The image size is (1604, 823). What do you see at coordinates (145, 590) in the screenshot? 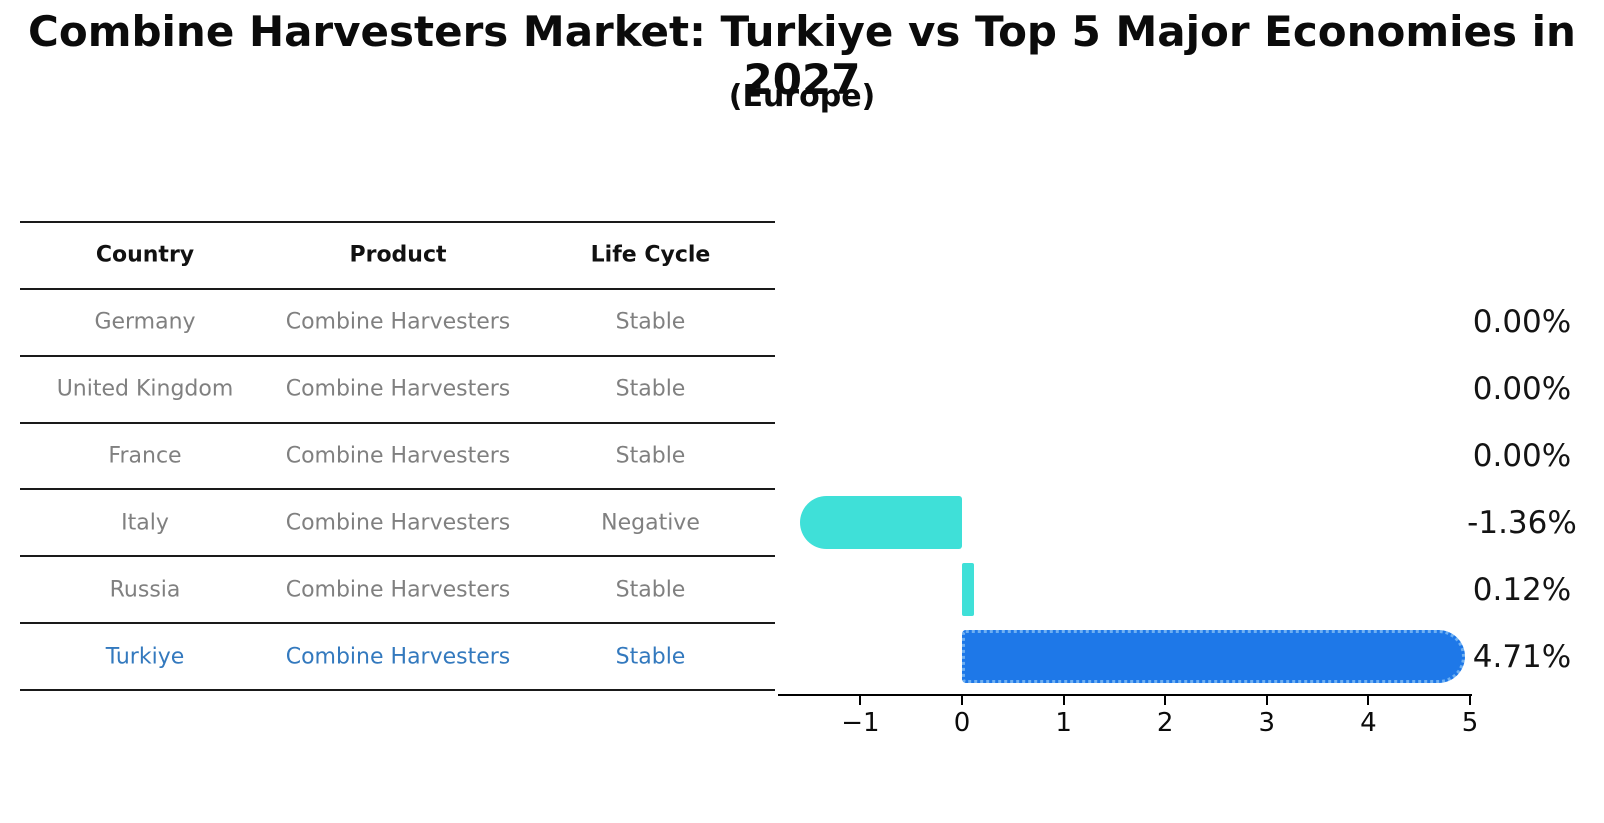
I see `country-cell-russia: Russia` at bounding box center [145, 590].